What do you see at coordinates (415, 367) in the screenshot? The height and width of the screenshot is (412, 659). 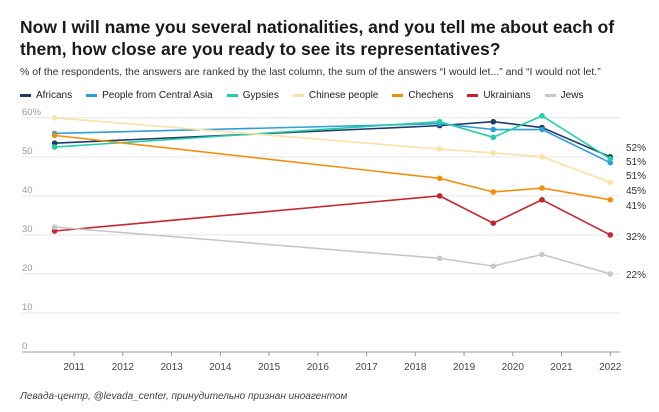 I see `x-tick-label: 2018` at bounding box center [415, 367].